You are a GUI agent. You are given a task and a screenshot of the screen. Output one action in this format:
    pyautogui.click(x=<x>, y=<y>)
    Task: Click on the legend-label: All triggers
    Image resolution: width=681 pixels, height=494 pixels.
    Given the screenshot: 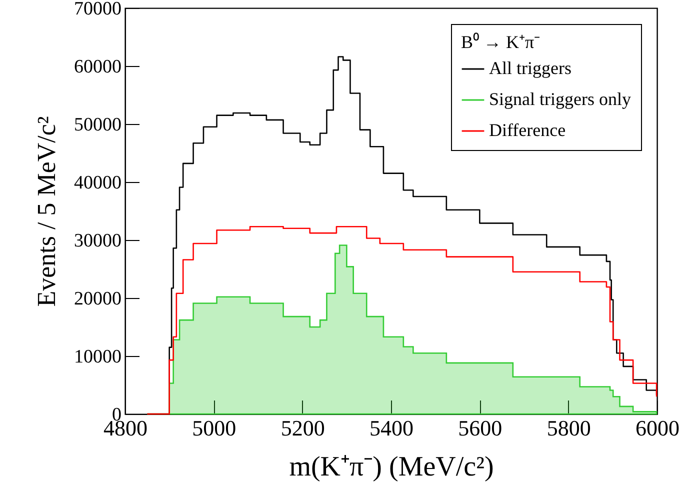 What is the action you would take?
    pyautogui.click(x=530, y=68)
    